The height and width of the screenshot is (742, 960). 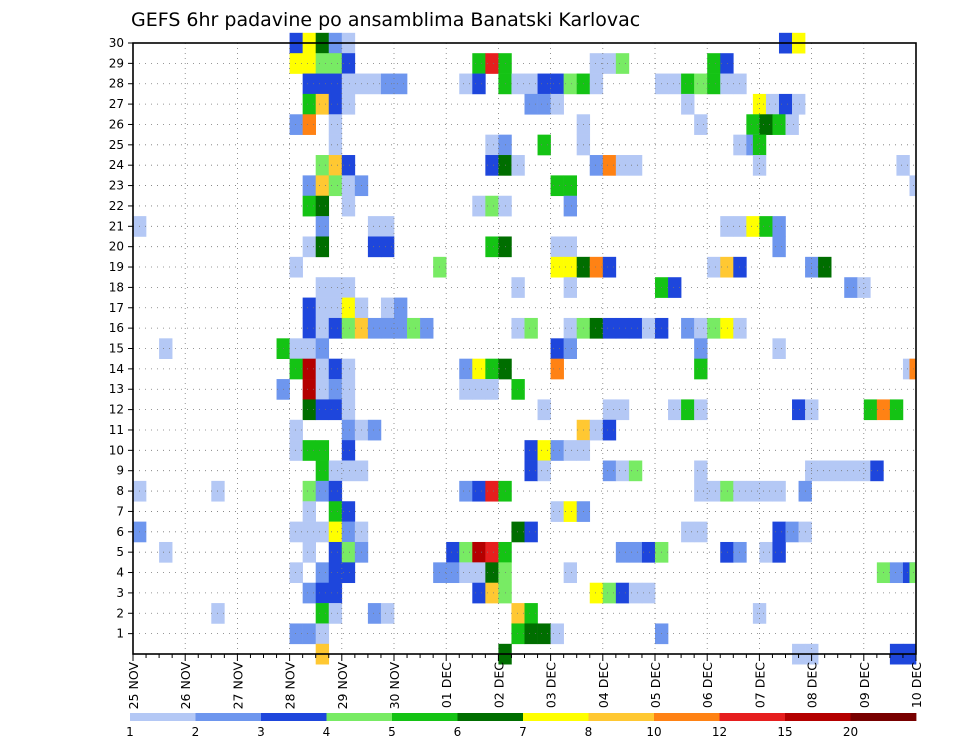 I want to click on y-tick-label: 22, so click(x=116, y=206).